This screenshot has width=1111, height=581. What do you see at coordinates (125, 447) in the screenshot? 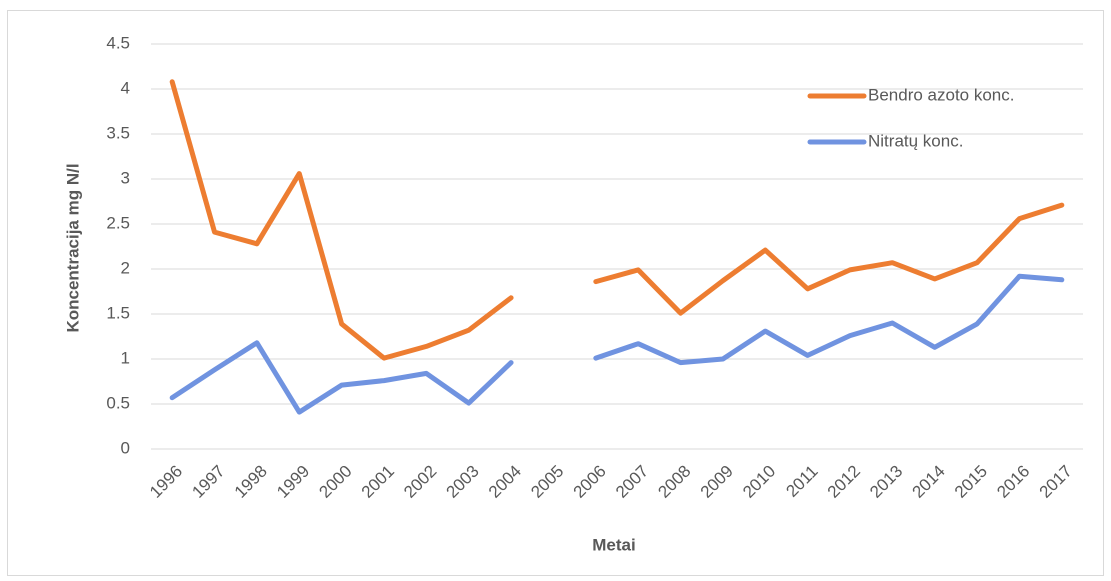
I see `y-tick-label: 0` at bounding box center [125, 447].